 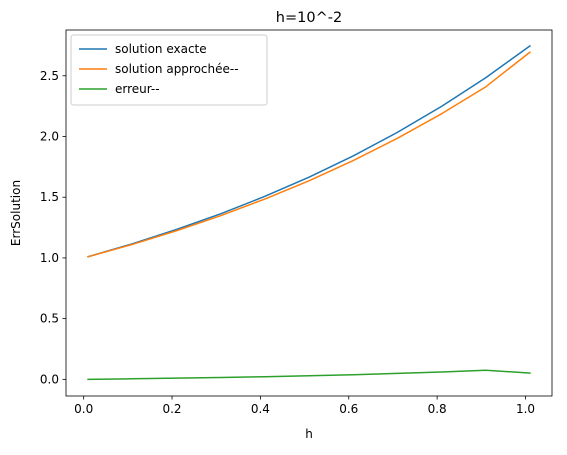 I want to click on legend-label-1: solution approchée--, so click(x=177, y=69).